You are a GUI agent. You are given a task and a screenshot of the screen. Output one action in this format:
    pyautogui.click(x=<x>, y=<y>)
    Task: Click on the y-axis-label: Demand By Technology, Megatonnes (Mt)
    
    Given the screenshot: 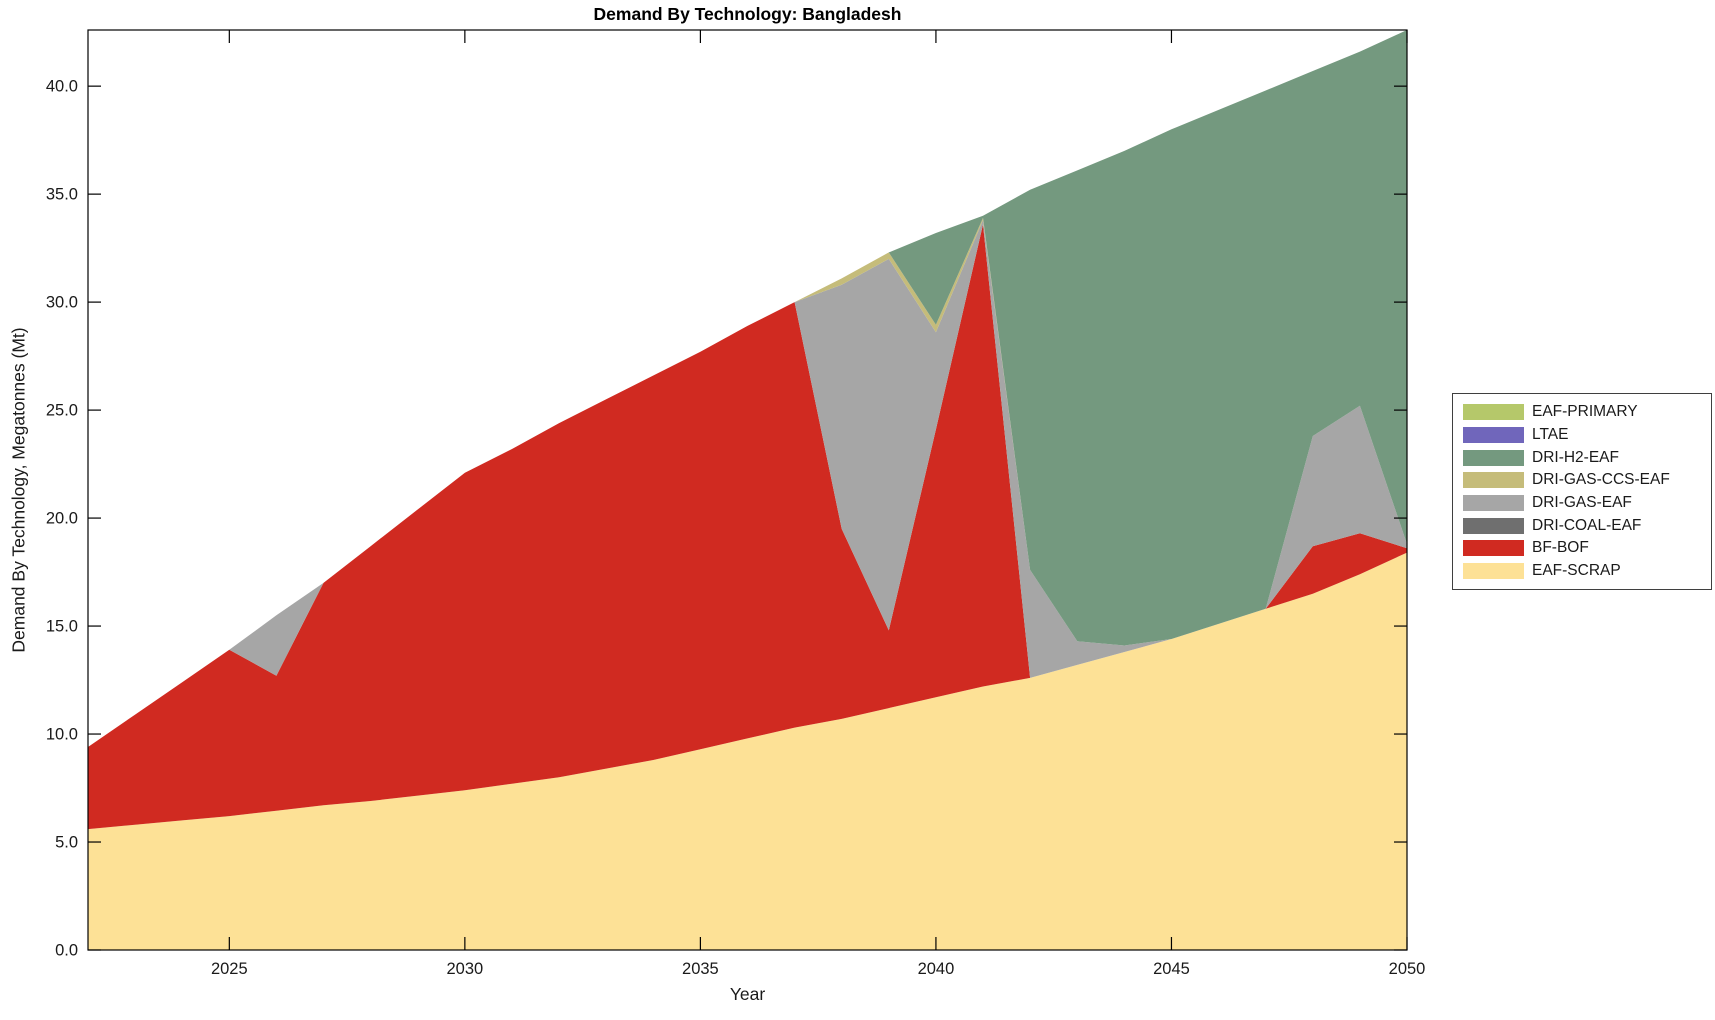 What is the action you would take?
    pyautogui.click(x=18, y=490)
    